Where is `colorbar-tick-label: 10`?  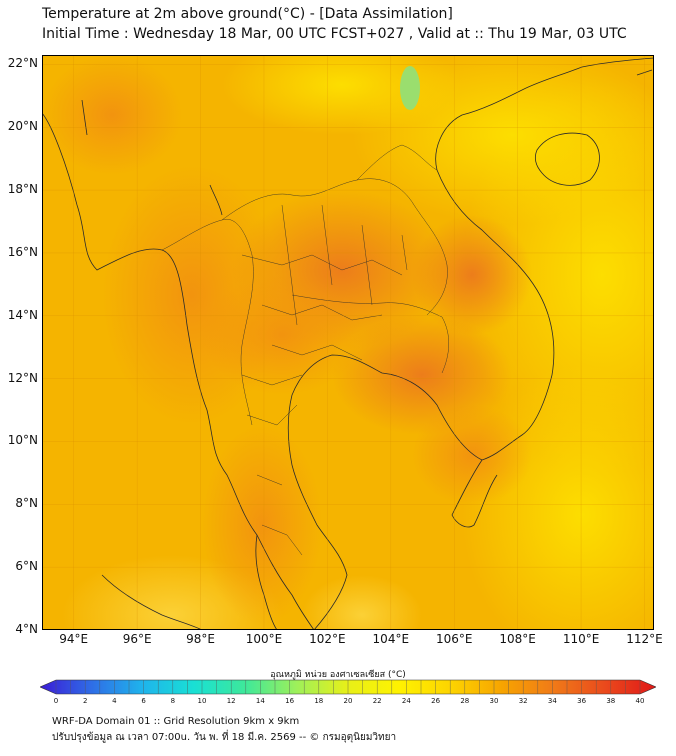
colorbar-tick-label: 10 is located at coordinates (202, 701).